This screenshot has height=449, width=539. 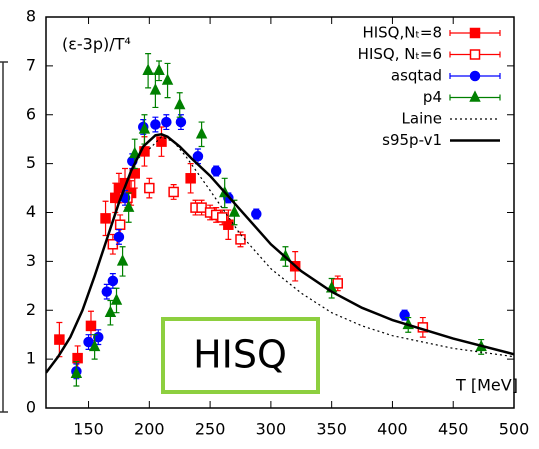 I want to click on hisq-label: HISQ, so click(x=240, y=355).